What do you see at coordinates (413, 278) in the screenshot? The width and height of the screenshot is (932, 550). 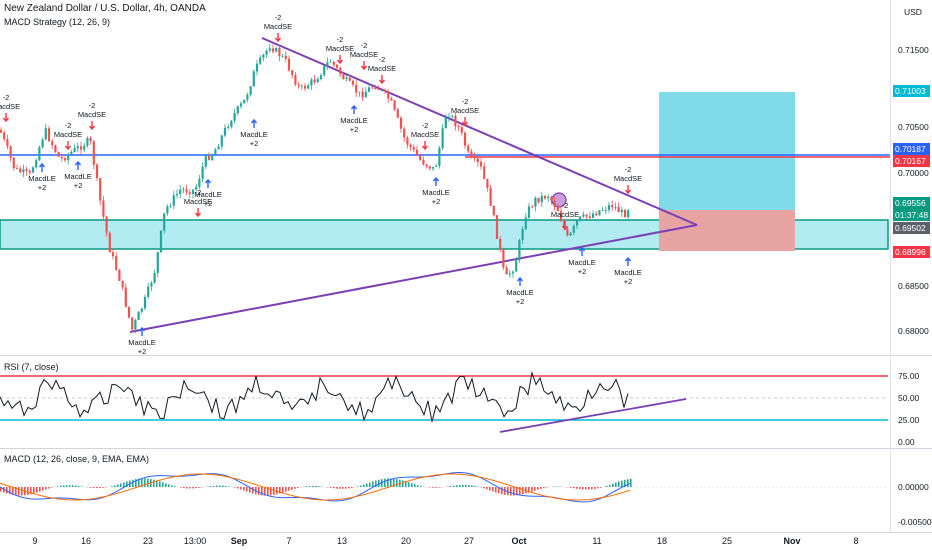 I see `lower-trendline` at bounding box center [413, 278].